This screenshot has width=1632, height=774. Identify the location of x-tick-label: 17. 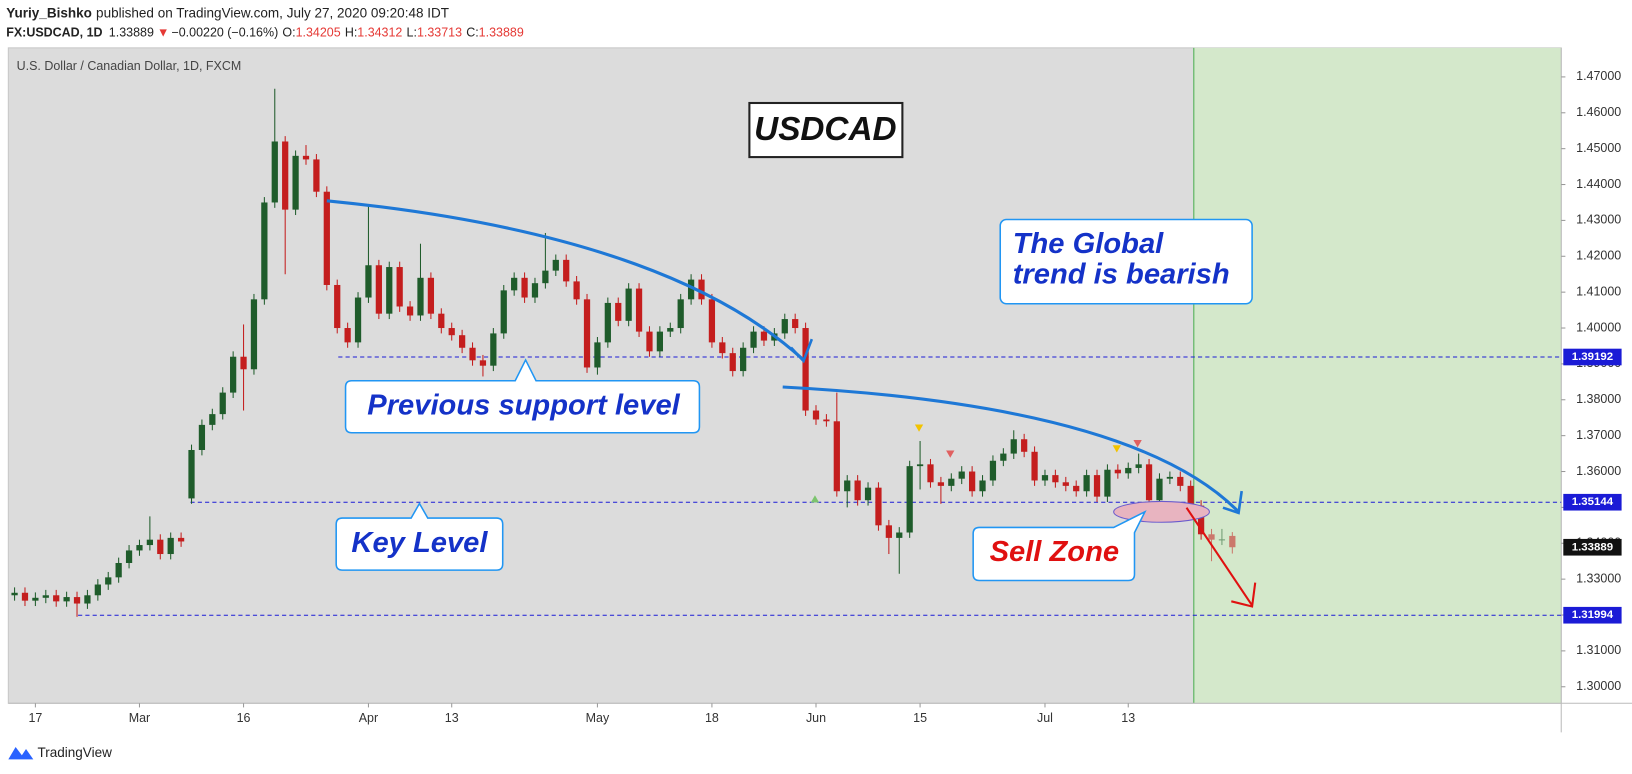
(35, 718).